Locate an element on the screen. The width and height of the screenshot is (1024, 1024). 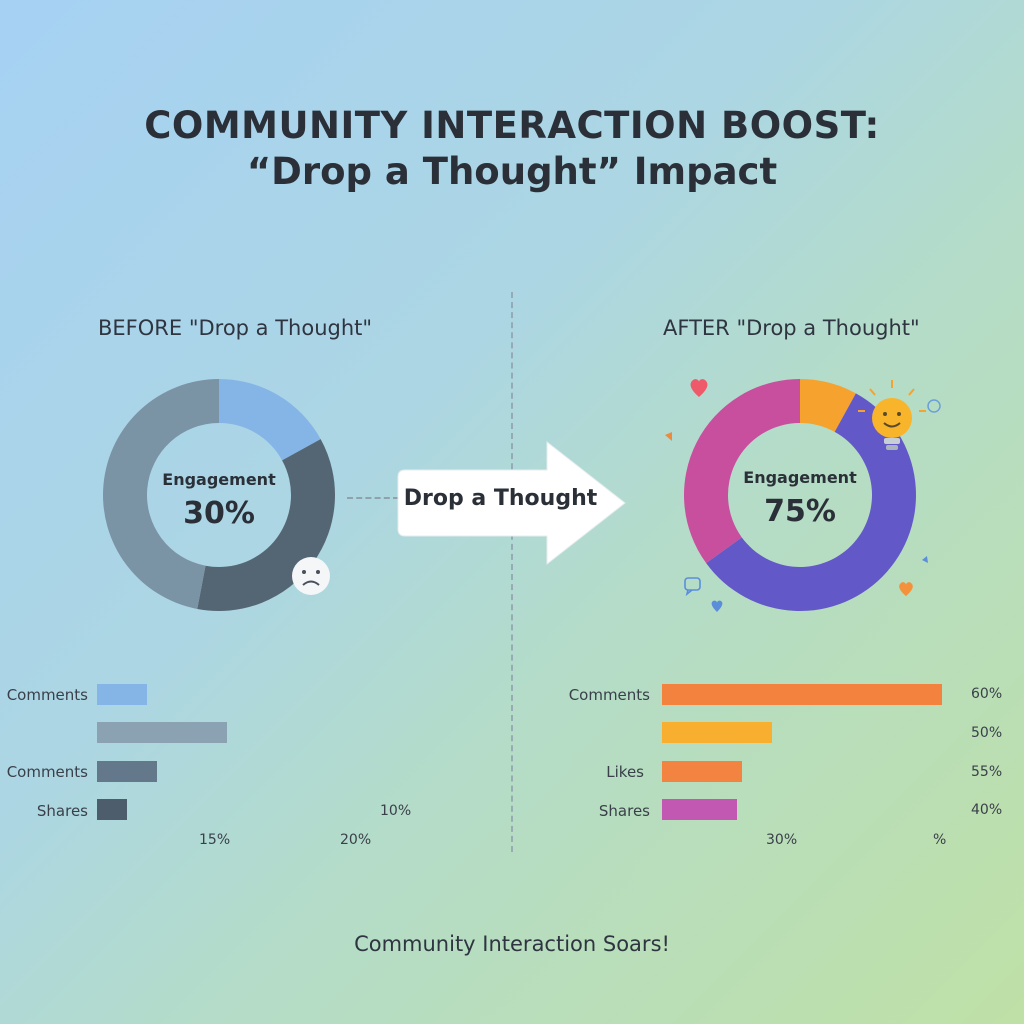
footer-caption: Community Interaction Soars! is located at coordinates (512, 944).